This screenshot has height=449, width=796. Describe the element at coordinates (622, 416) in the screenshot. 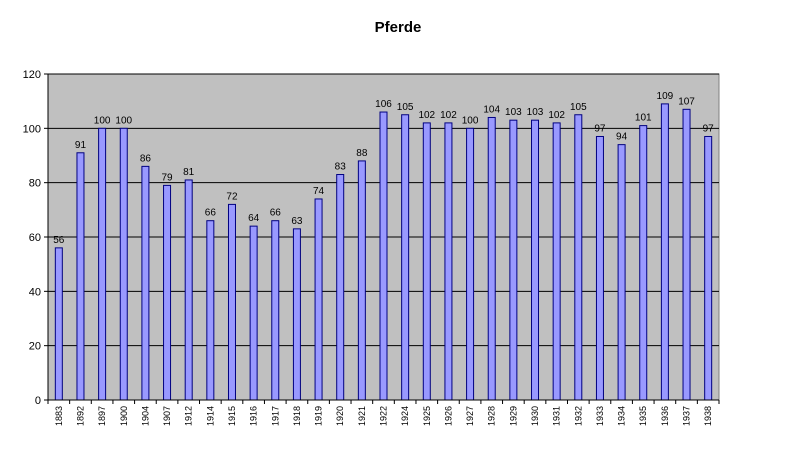

I see `x-tick-label: 1934` at that location.